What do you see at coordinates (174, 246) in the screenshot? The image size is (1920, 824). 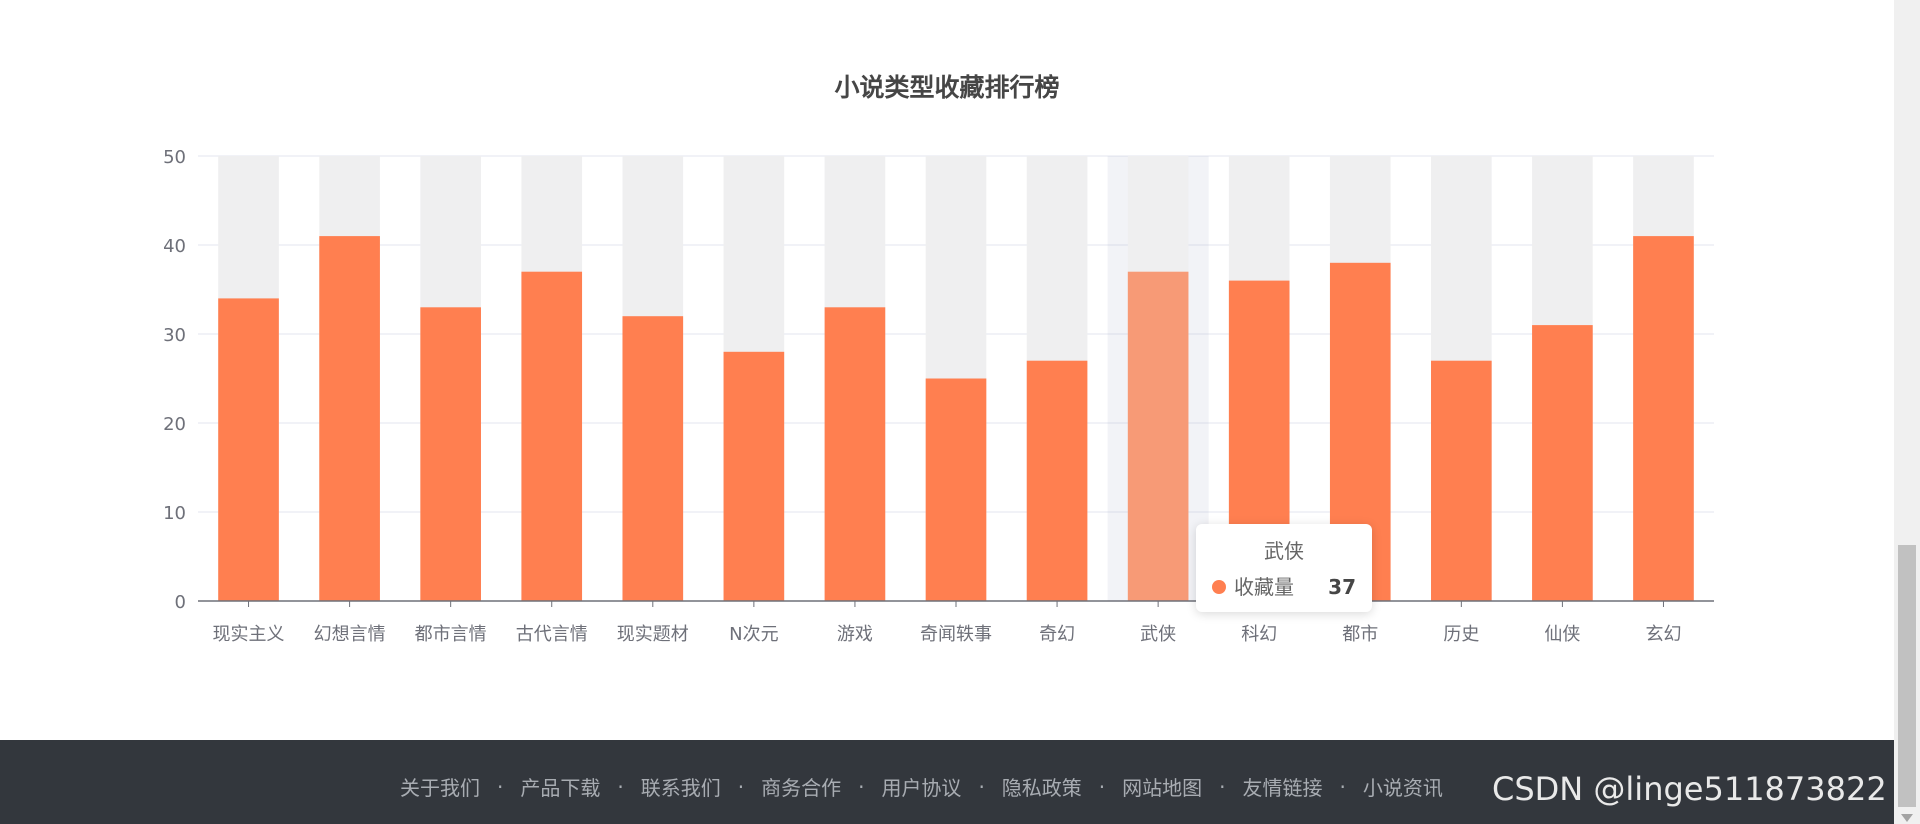 I see `y-tick-label: 40` at bounding box center [174, 246].